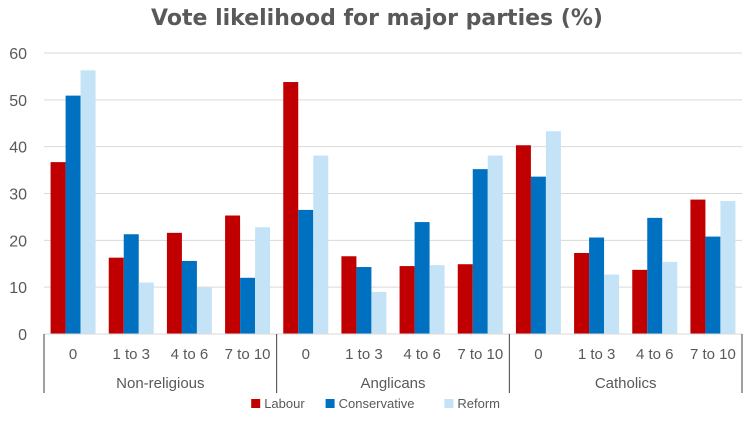 The width and height of the screenshot is (754, 424). What do you see at coordinates (478, 403) in the screenshot?
I see `legend-label-reform: Reform` at bounding box center [478, 403].